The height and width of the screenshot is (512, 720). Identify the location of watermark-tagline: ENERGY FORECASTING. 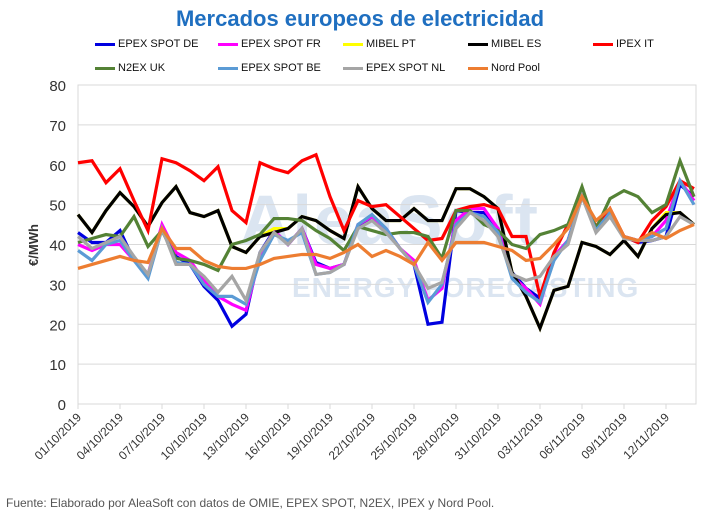
(466, 287).